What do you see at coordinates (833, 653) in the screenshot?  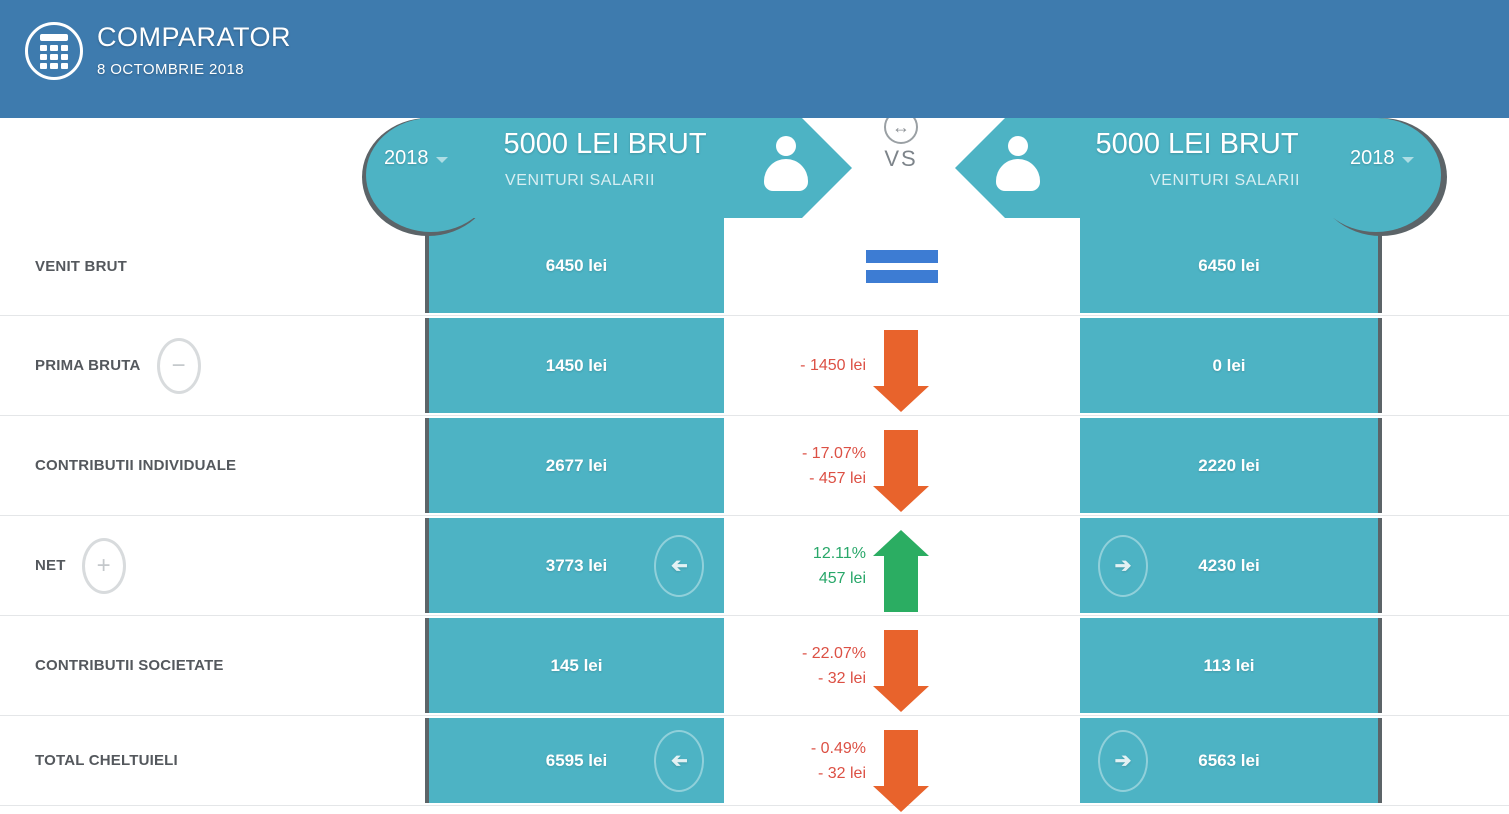 I see `change-line: - 22.07%` at bounding box center [833, 653].